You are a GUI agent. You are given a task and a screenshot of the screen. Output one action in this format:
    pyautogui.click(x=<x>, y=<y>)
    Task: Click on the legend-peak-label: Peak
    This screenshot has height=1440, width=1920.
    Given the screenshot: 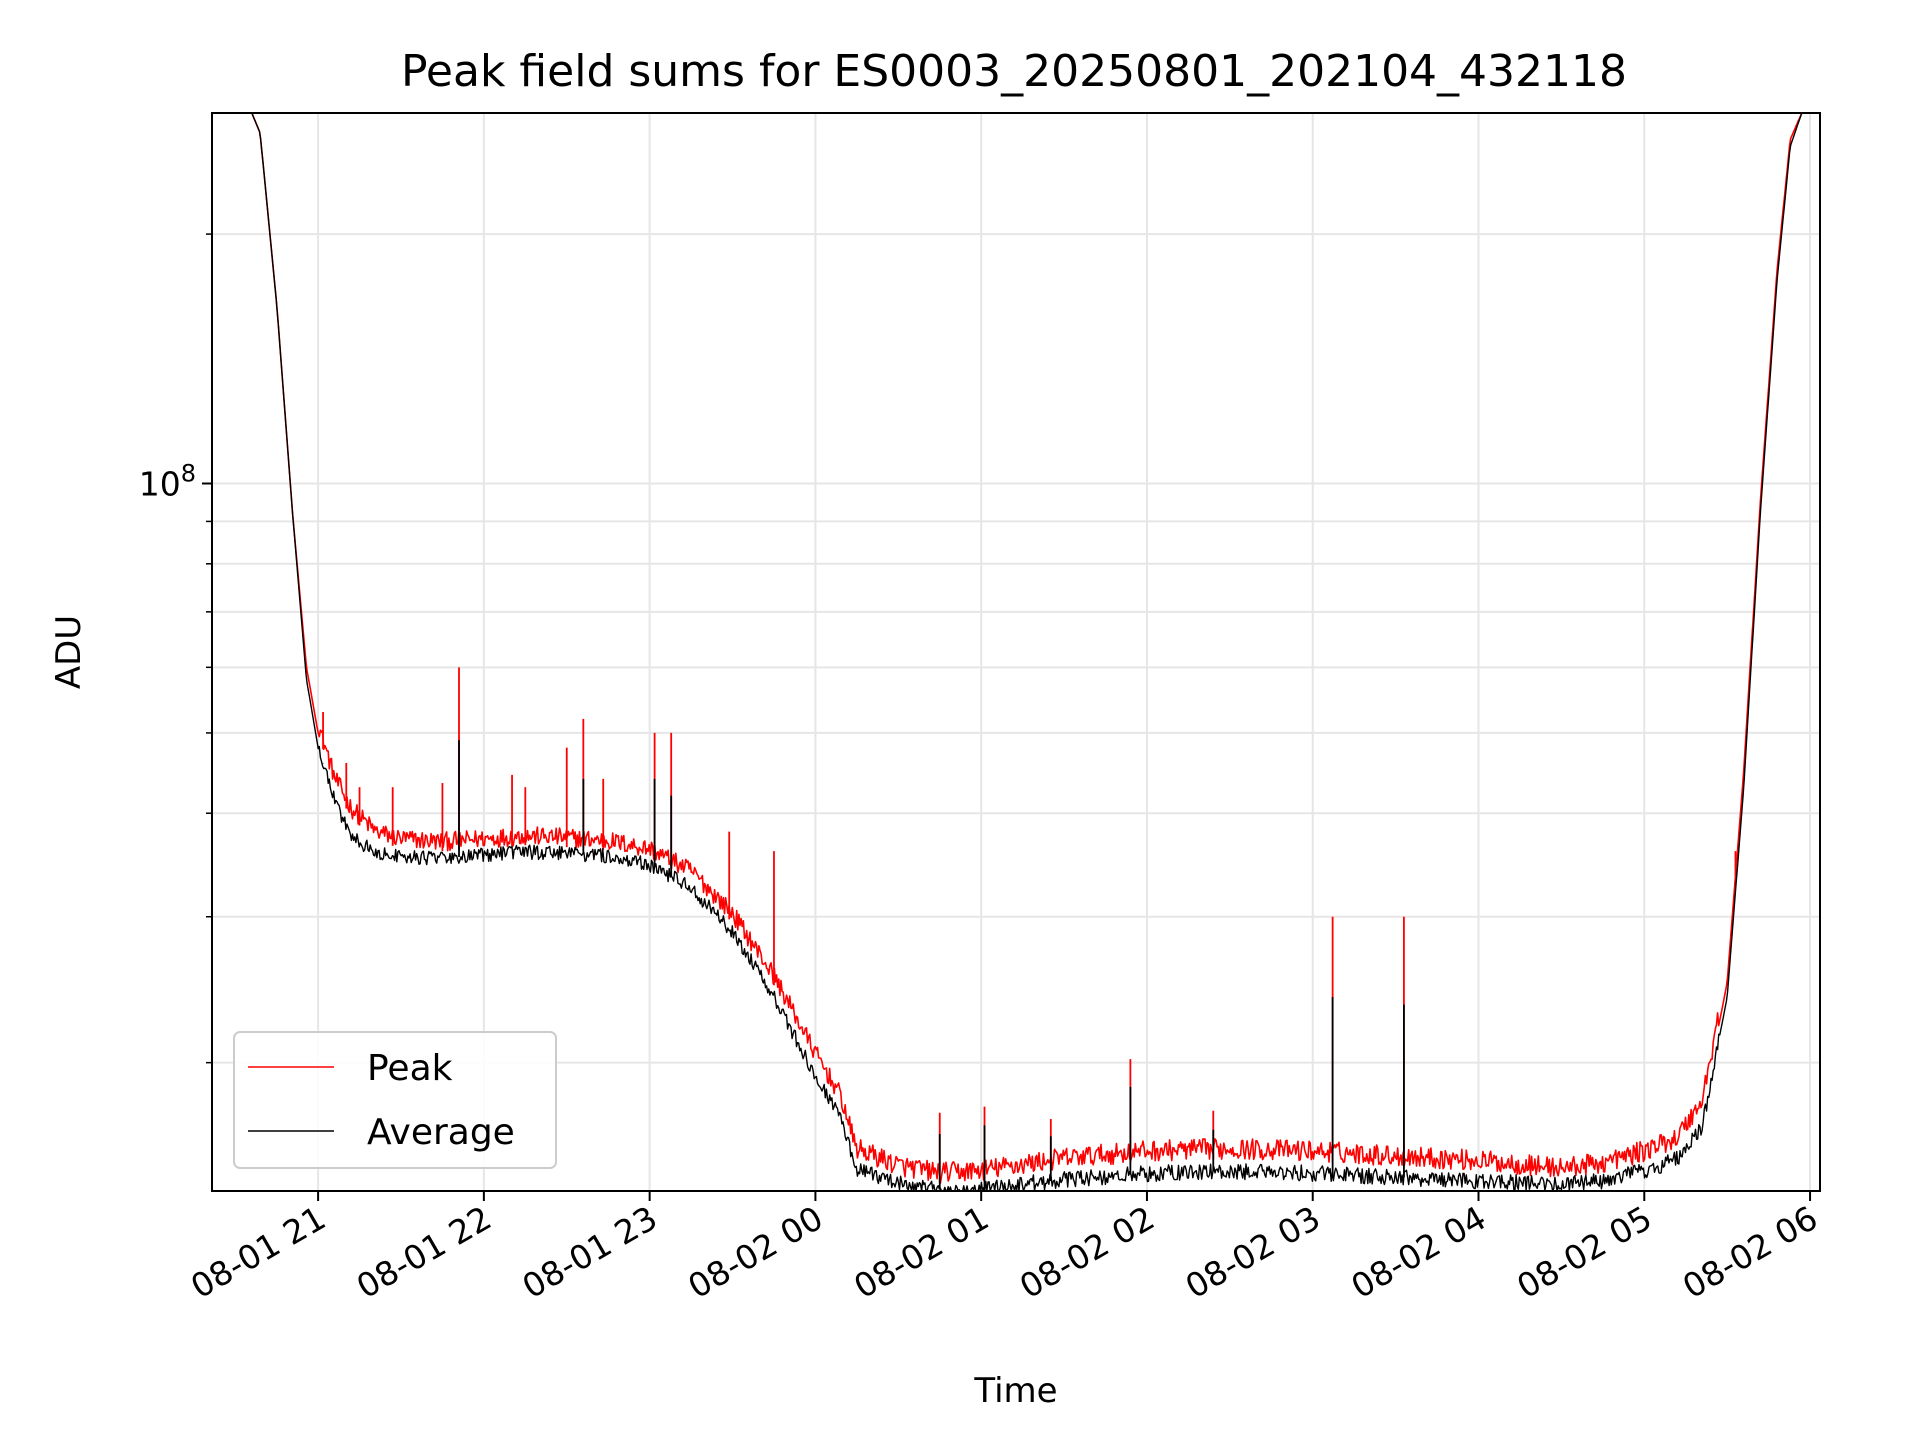 What is the action you would take?
    pyautogui.click(x=410, y=1068)
    